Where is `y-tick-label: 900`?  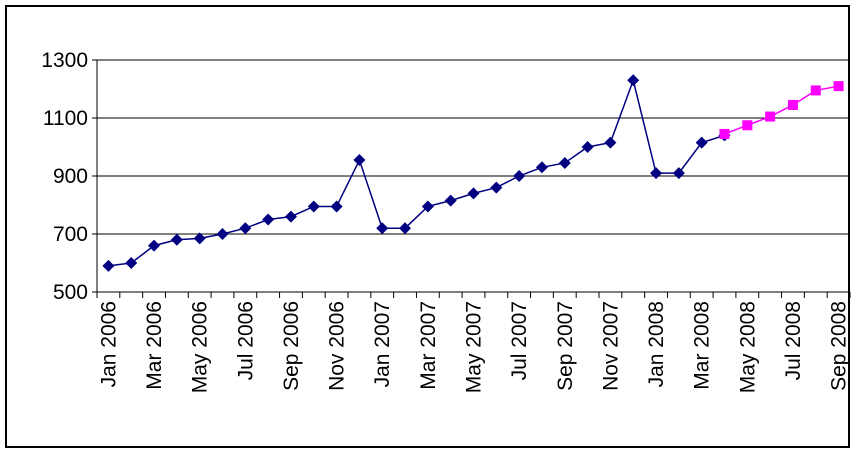
y-tick-label: 900 is located at coordinates (70, 176).